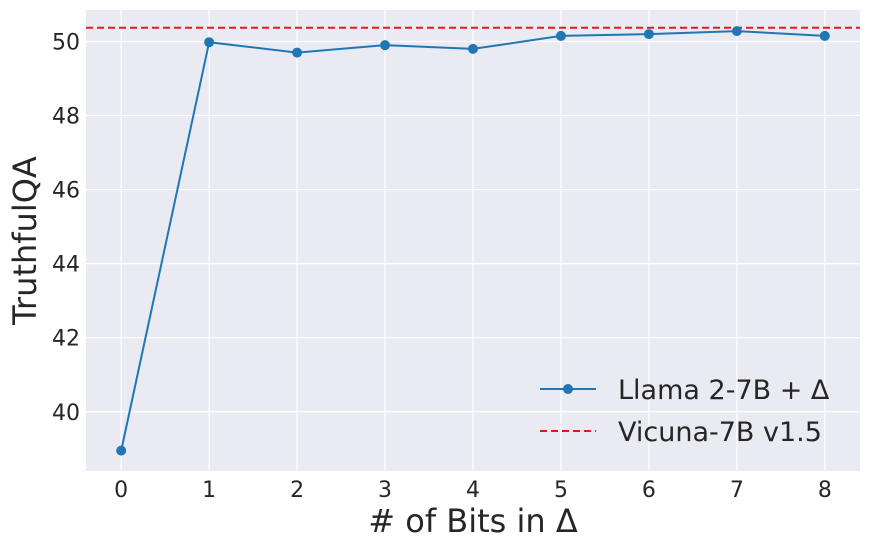 The image size is (870, 549). Describe the element at coordinates (66, 191) in the screenshot. I see `y-tick-label: 46` at that location.